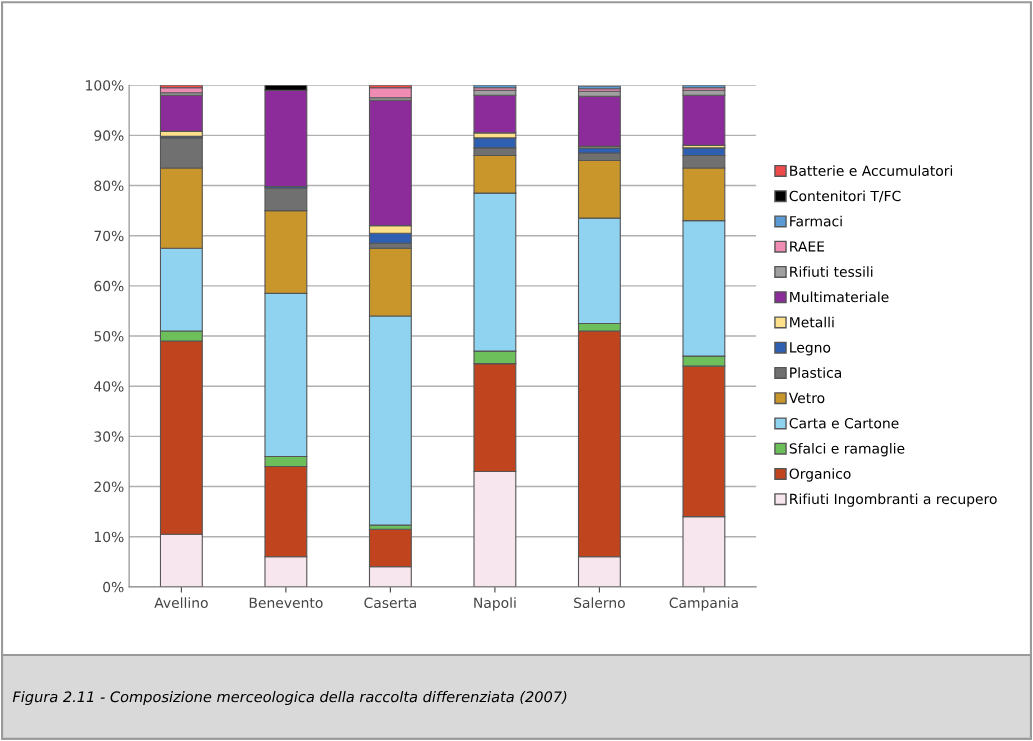 The image size is (1033, 741). Describe the element at coordinates (847, 449) in the screenshot. I see `legend-label: Sfalci e ramaglie` at that location.